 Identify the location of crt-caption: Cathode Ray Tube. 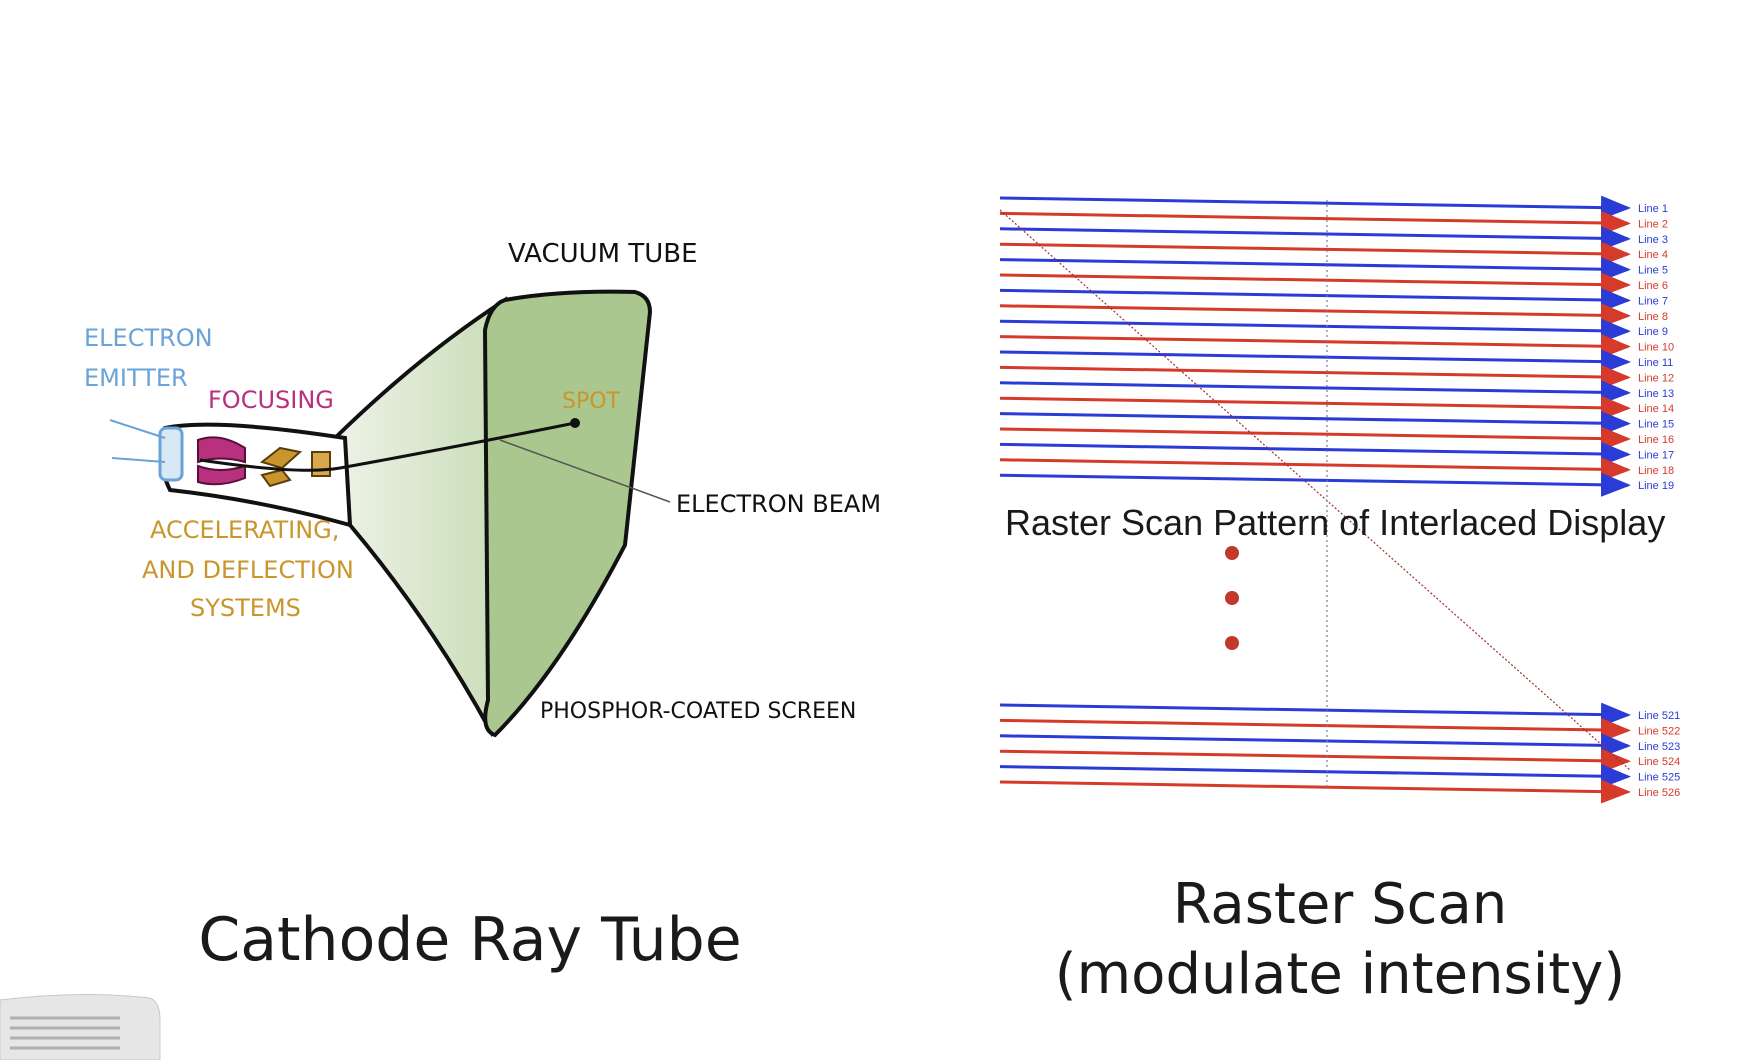
(470, 940).